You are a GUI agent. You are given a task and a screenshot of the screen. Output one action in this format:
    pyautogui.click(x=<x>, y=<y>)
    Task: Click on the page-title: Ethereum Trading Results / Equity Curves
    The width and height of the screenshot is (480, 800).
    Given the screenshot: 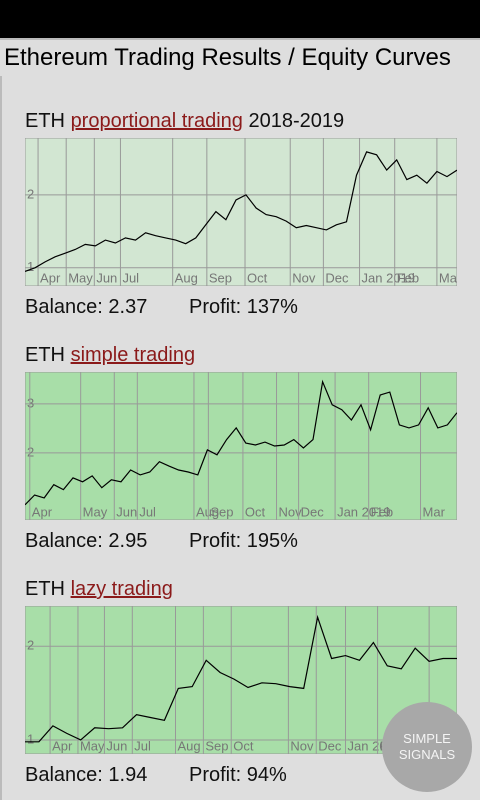 What is the action you would take?
    pyautogui.click(x=240, y=57)
    